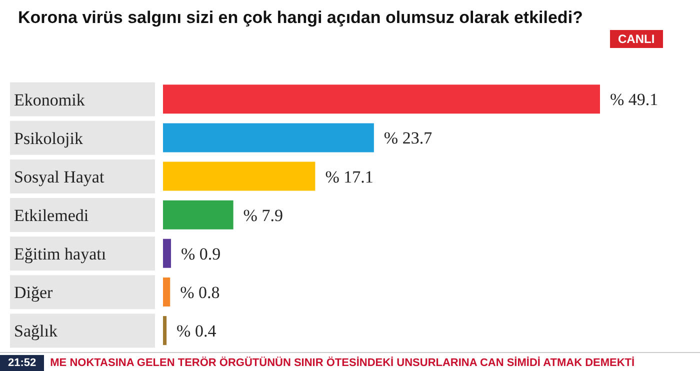  I want to click on data-label: % 17.1, so click(349, 176).